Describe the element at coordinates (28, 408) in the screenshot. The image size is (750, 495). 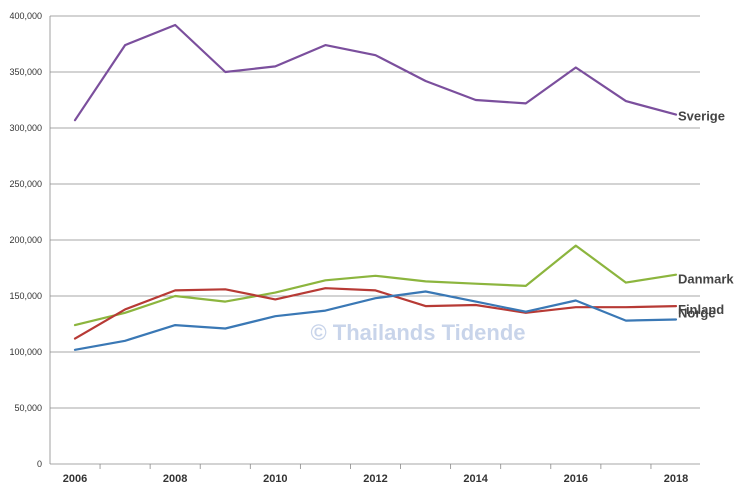
I see `y-tick-label: 50,000` at that location.